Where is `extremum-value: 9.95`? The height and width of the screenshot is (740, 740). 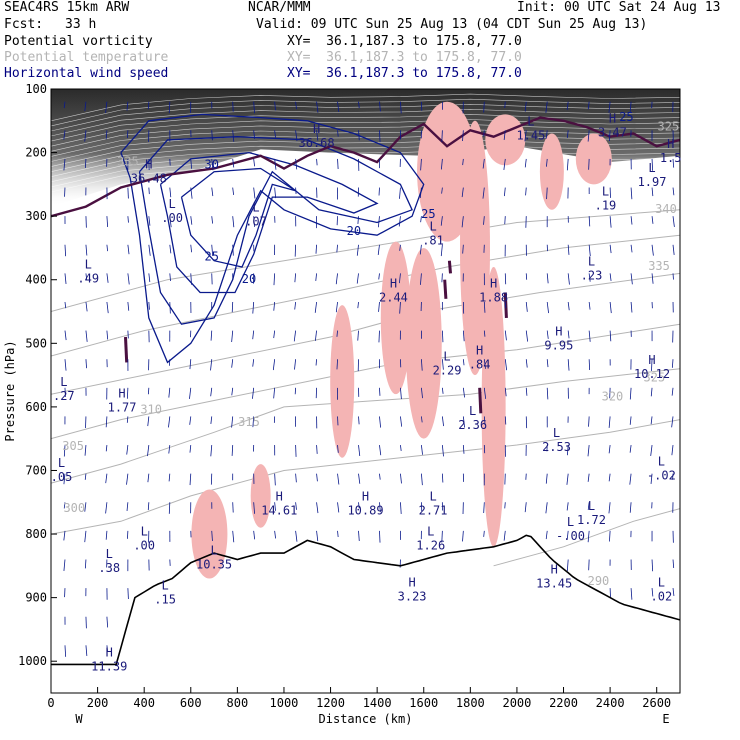 extremum-value: 9.95 is located at coordinates (558, 345).